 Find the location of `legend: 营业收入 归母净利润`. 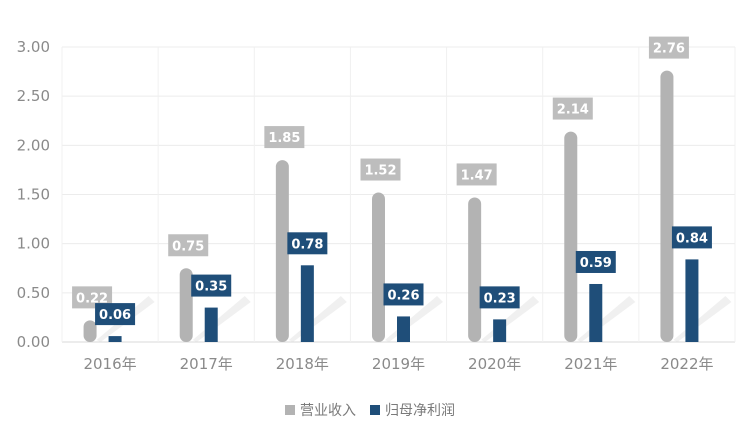

legend: 营业收入 归母净利润 is located at coordinates (370, 410).